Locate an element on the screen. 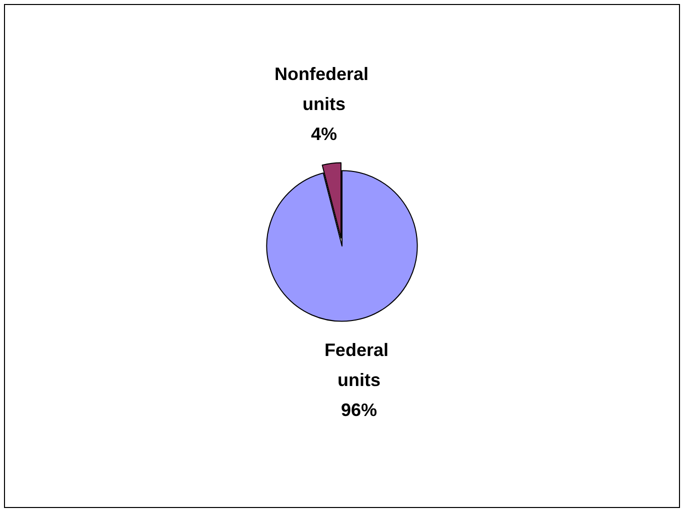 Image resolution: width=686 pixels, height=514 pixels. slice-label: Nonfederal units is located at coordinates (324, 89).